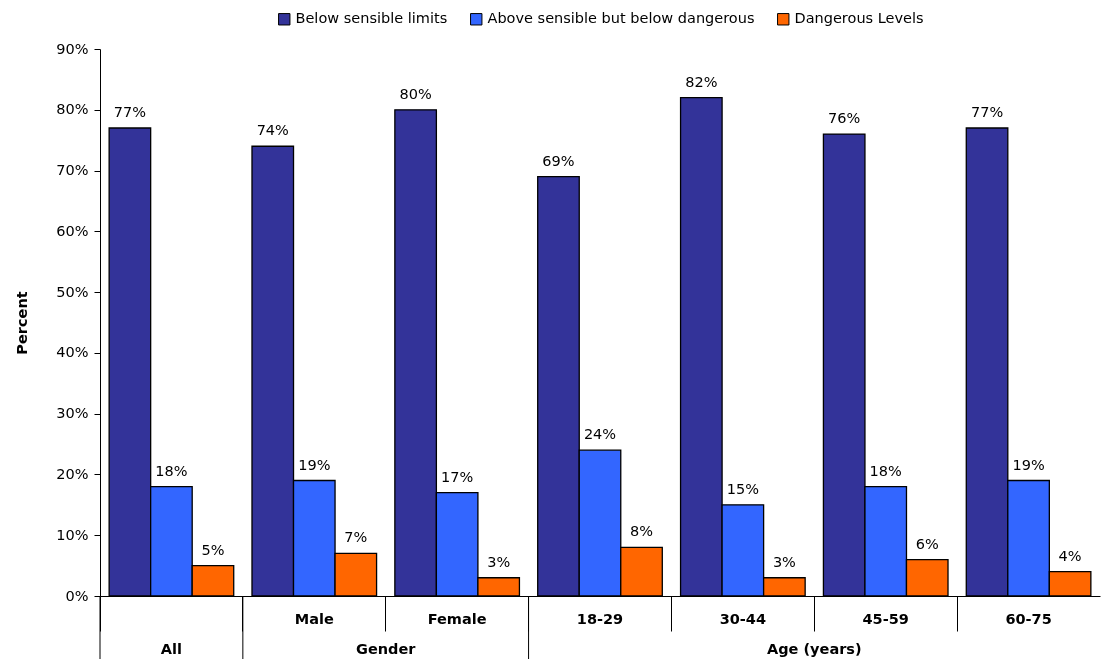 This screenshot has width=1107, height=659. What do you see at coordinates (356, 537) in the screenshot?
I see `data-label: 7%` at bounding box center [356, 537].